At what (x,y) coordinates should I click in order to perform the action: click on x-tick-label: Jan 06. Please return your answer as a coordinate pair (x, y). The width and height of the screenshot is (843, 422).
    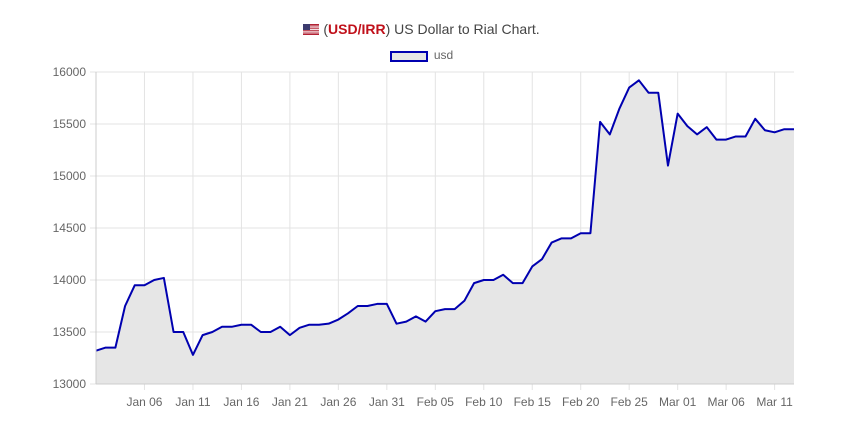
    Looking at the image, I should click on (144, 402).